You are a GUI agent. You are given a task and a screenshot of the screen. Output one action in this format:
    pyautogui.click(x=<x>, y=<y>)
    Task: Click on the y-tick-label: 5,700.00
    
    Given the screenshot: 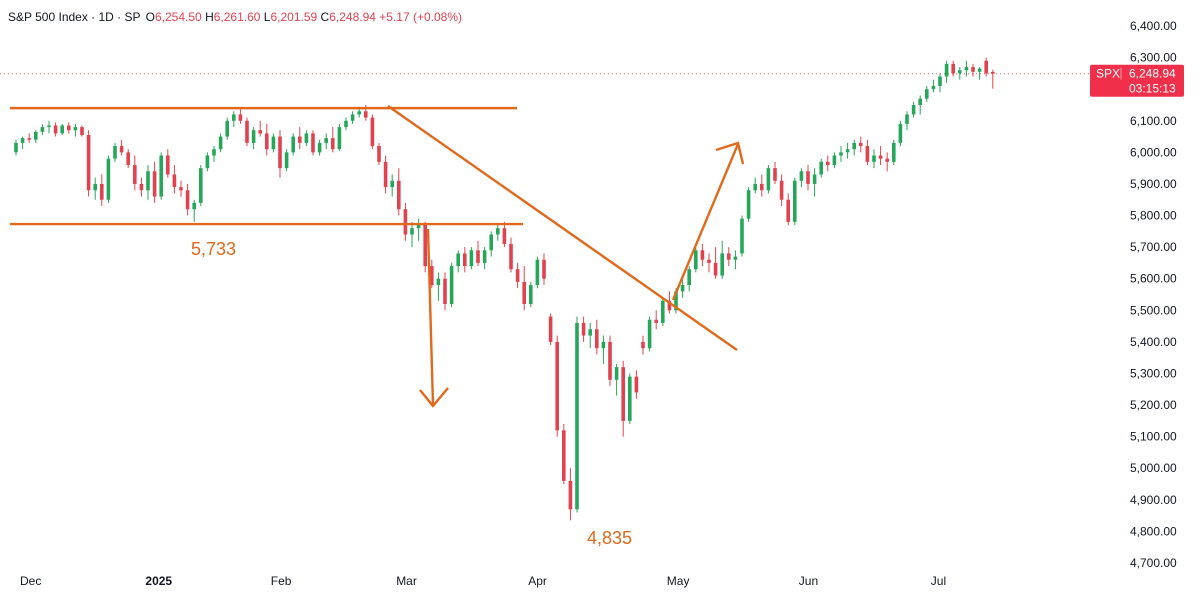 What is the action you would take?
    pyautogui.click(x=1153, y=247)
    